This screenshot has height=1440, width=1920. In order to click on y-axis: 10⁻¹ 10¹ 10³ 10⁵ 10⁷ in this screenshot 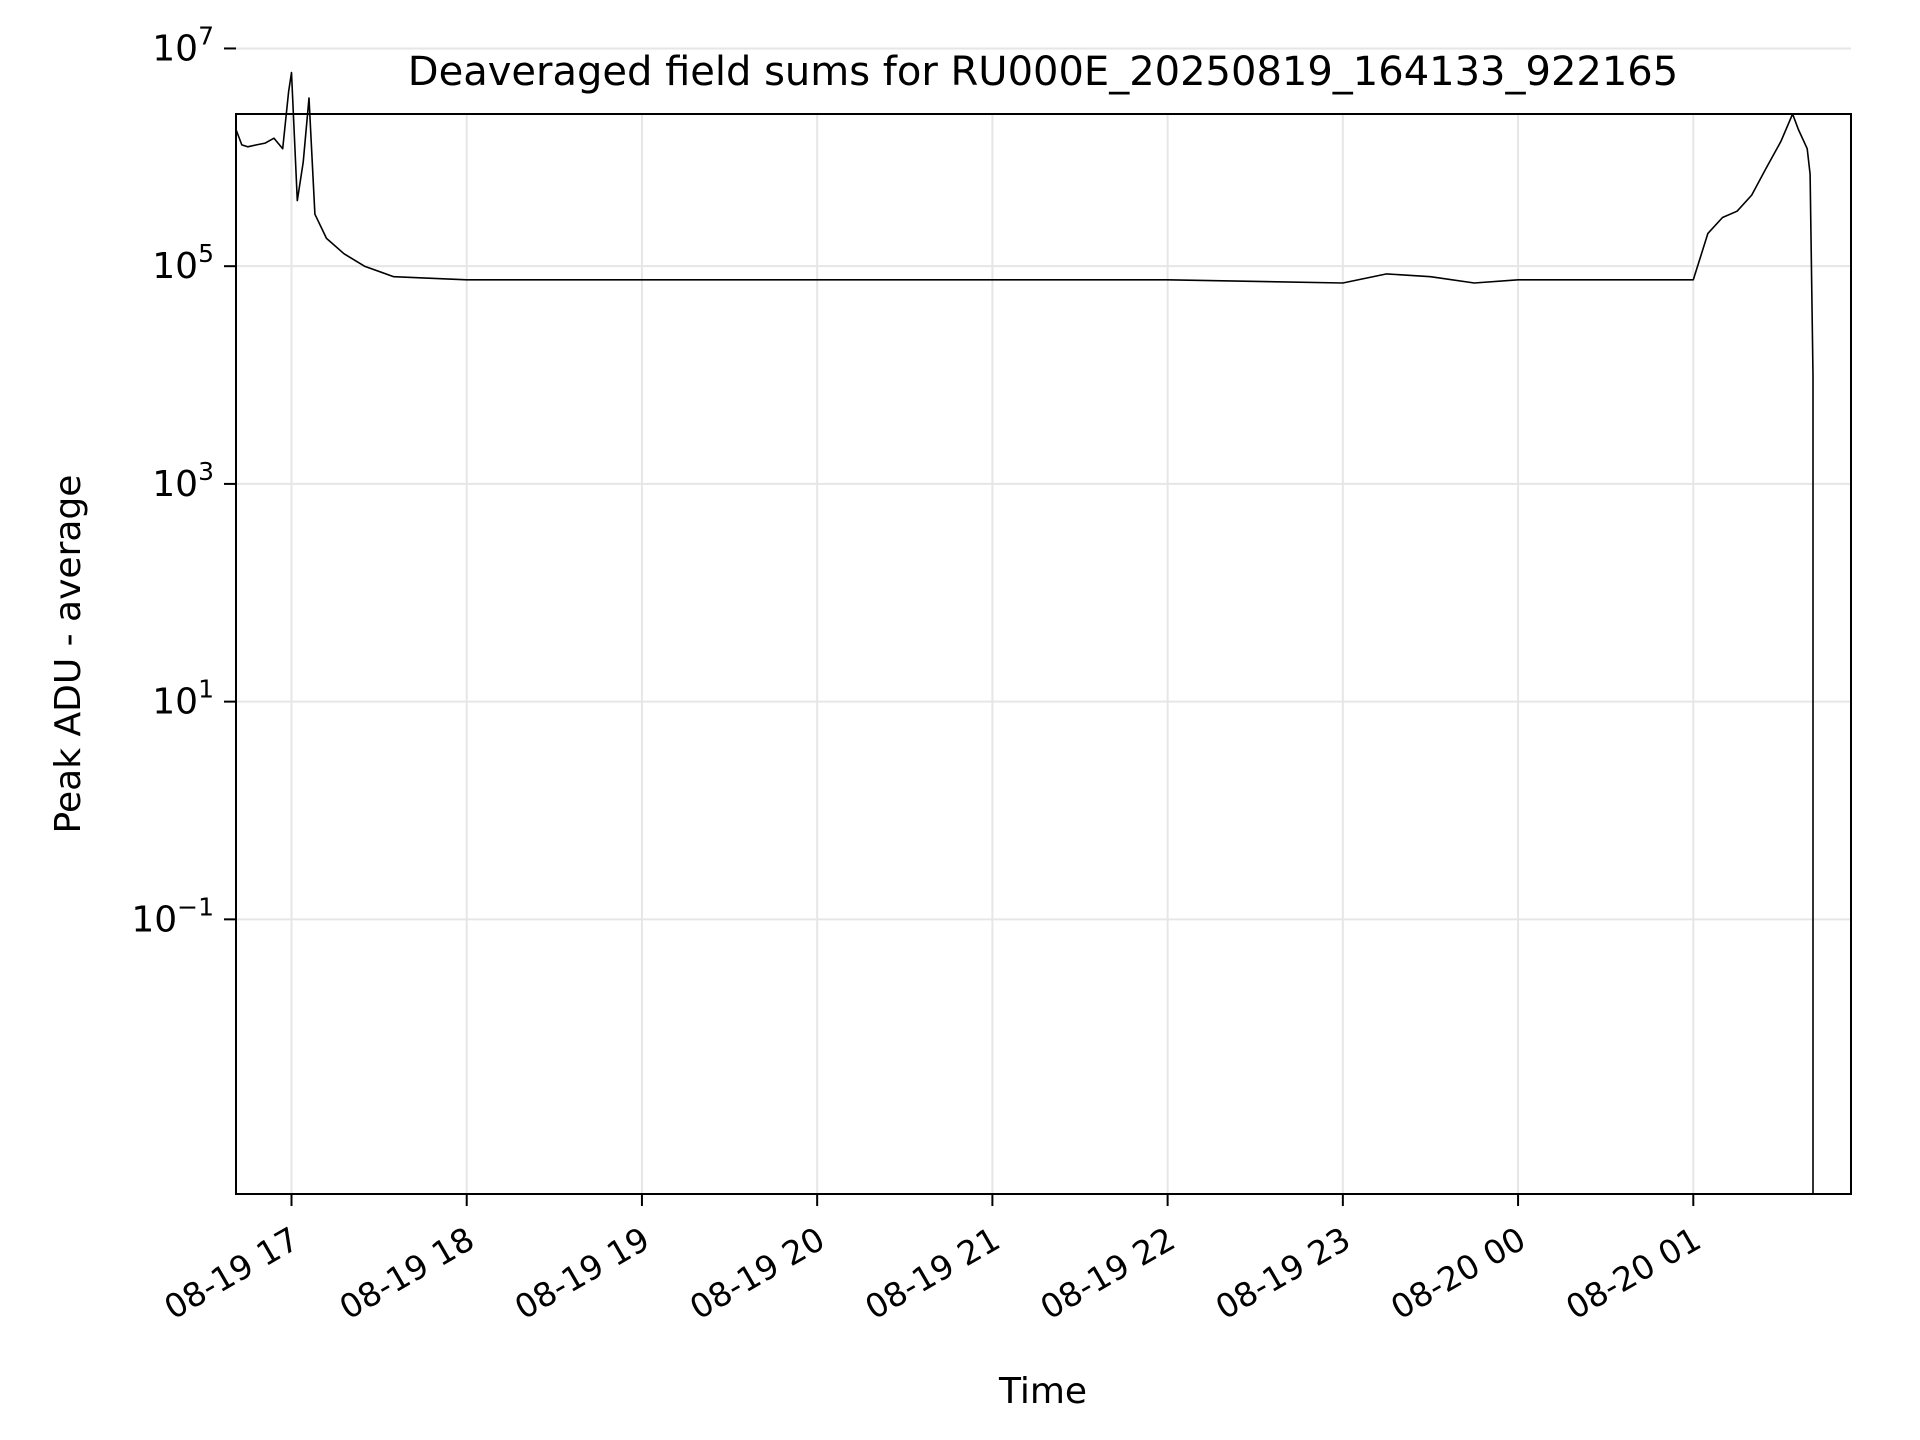, I will do `click(183, 480)`.